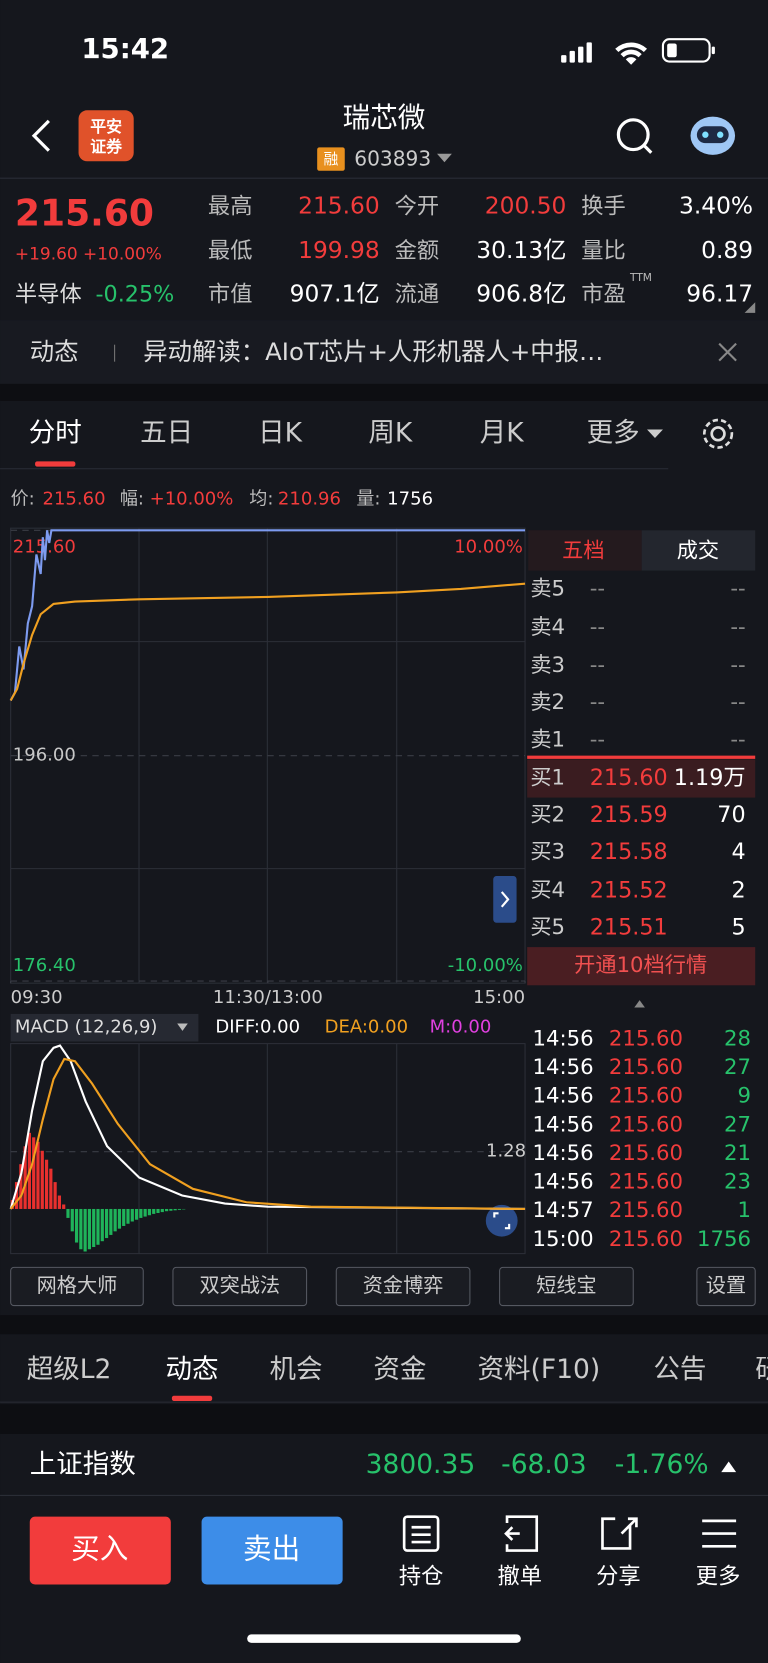 The width and height of the screenshot is (768, 1663). Describe the element at coordinates (655, 434) in the screenshot. I see `more-icon` at that location.